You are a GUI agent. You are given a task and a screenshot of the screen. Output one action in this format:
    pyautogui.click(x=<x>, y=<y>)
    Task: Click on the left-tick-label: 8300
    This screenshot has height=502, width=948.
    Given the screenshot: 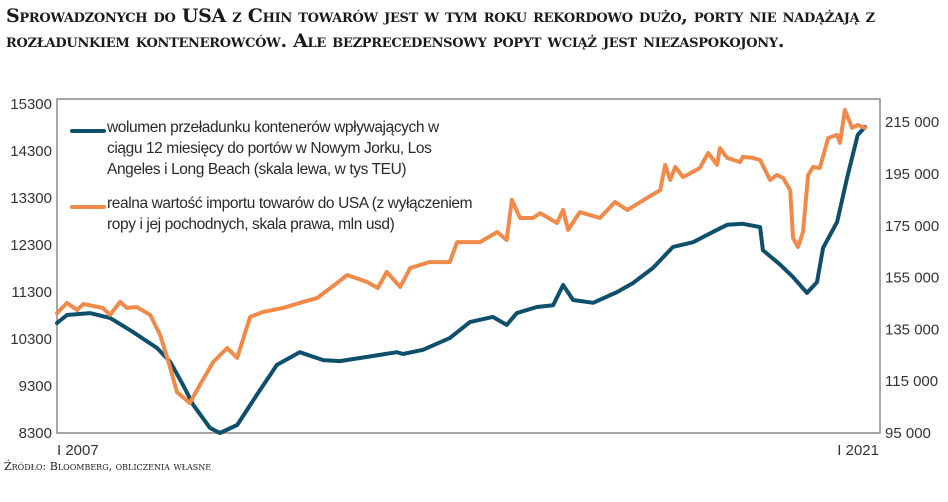 What is the action you would take?
    pyautogui.click(x=35, y=433)
    